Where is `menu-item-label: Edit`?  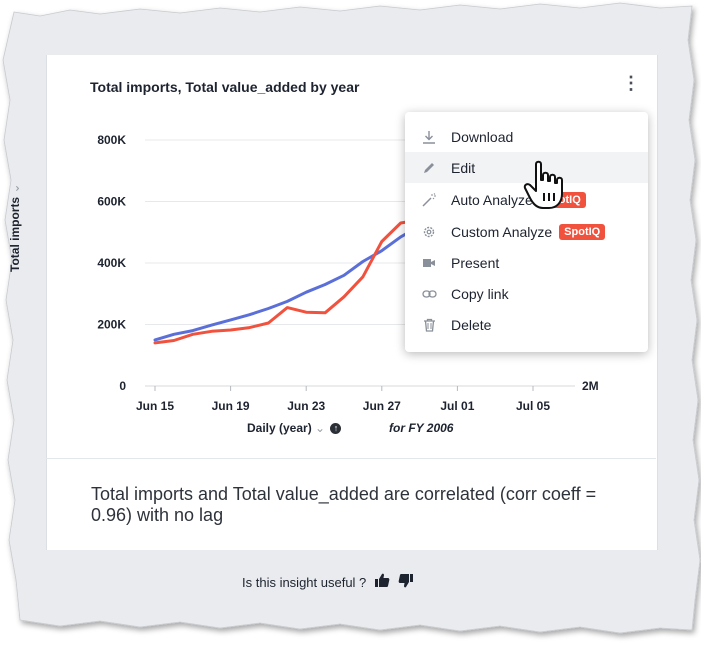 menu-item-label: Edit is located at coordinates (463, 167).